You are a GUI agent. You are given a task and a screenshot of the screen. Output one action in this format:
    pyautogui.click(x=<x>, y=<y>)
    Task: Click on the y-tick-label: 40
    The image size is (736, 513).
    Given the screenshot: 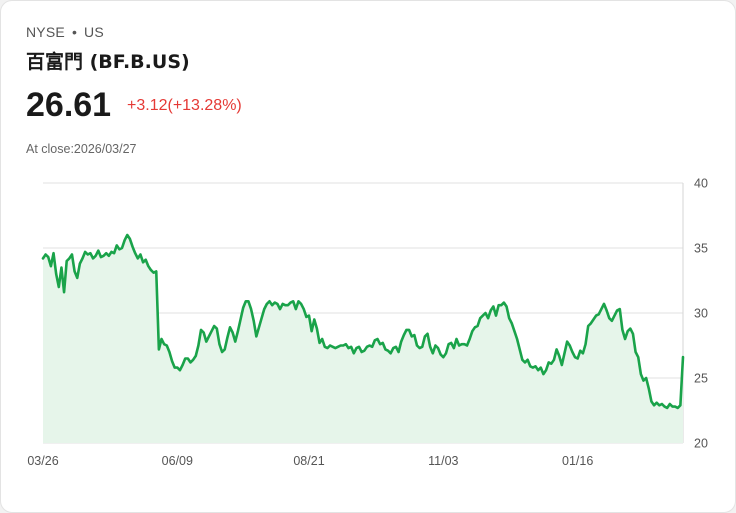 What is the action you would take?
    pyautogui.click(x=701, y=184)
    